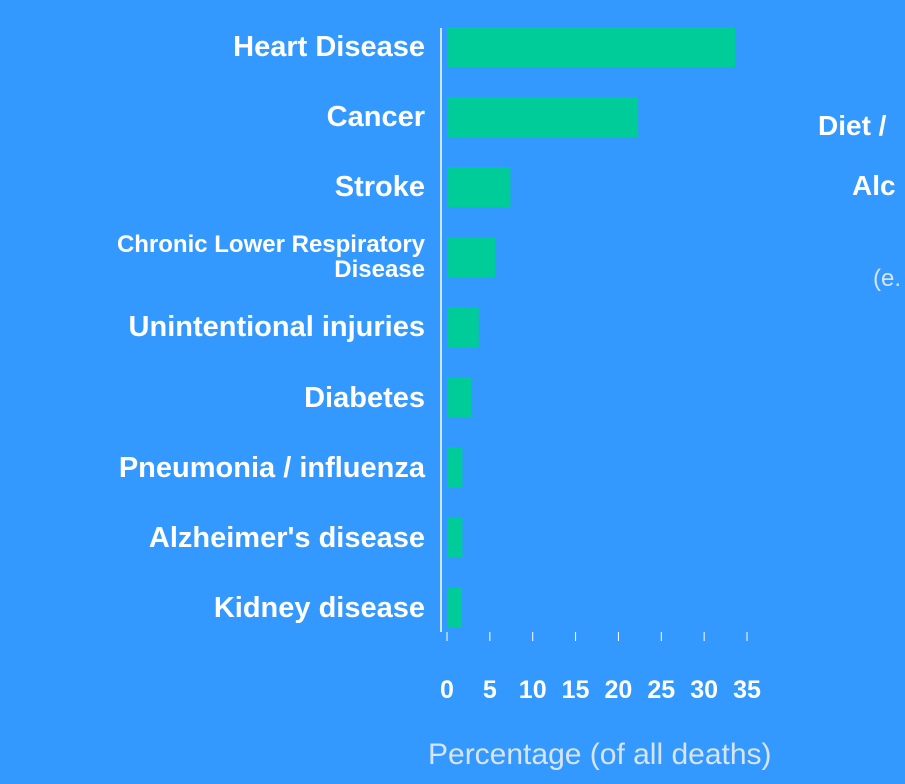 The image size is (905, 784). Describe the element at coordinates (319, 607) in the screenshot. I see `y-tick-label: Kidney disease` at that location.